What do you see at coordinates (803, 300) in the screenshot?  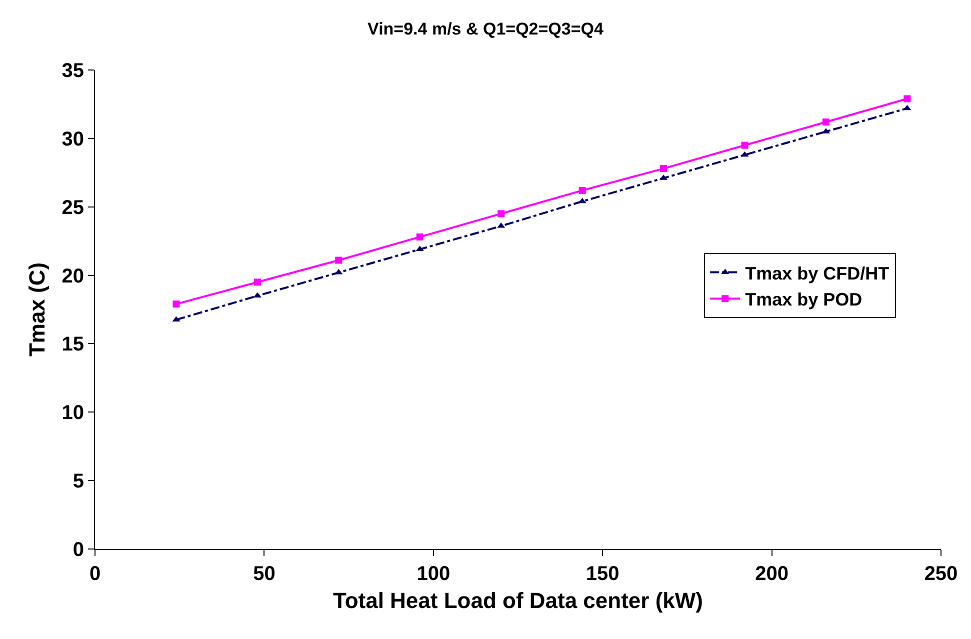 I see `legend-label: Tmax by POD` at bounding box center [803, 300].